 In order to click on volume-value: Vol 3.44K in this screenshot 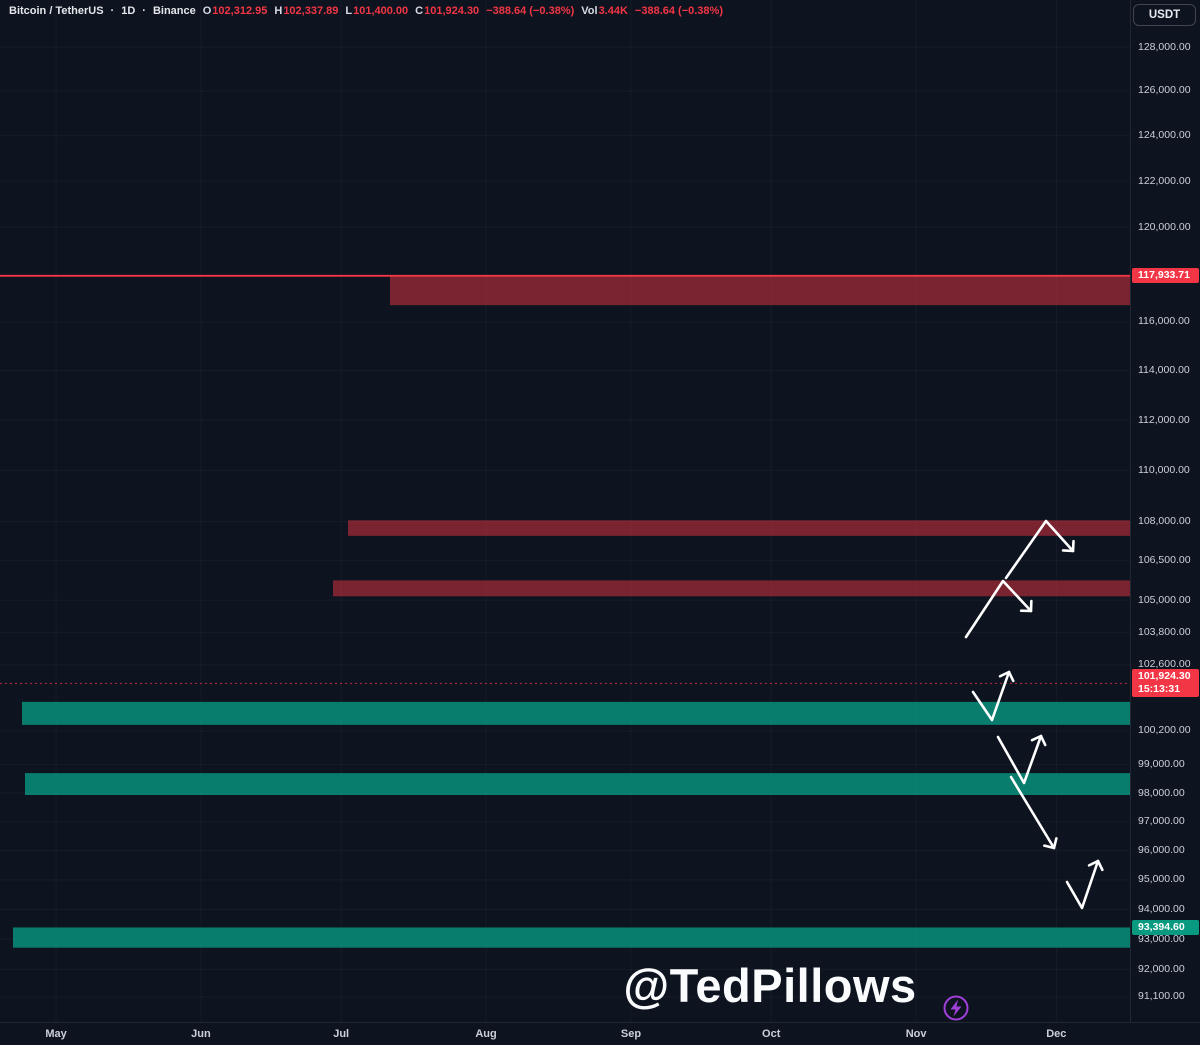, I will do `click(604, 11)`.